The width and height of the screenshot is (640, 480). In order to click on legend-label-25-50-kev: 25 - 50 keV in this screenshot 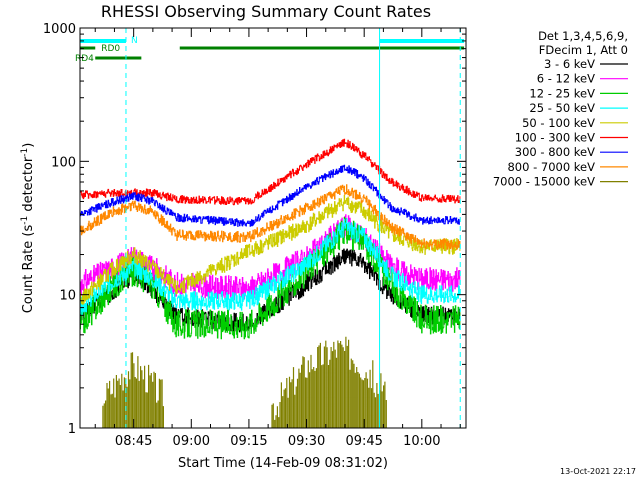, I will do `click(562, 108)`.